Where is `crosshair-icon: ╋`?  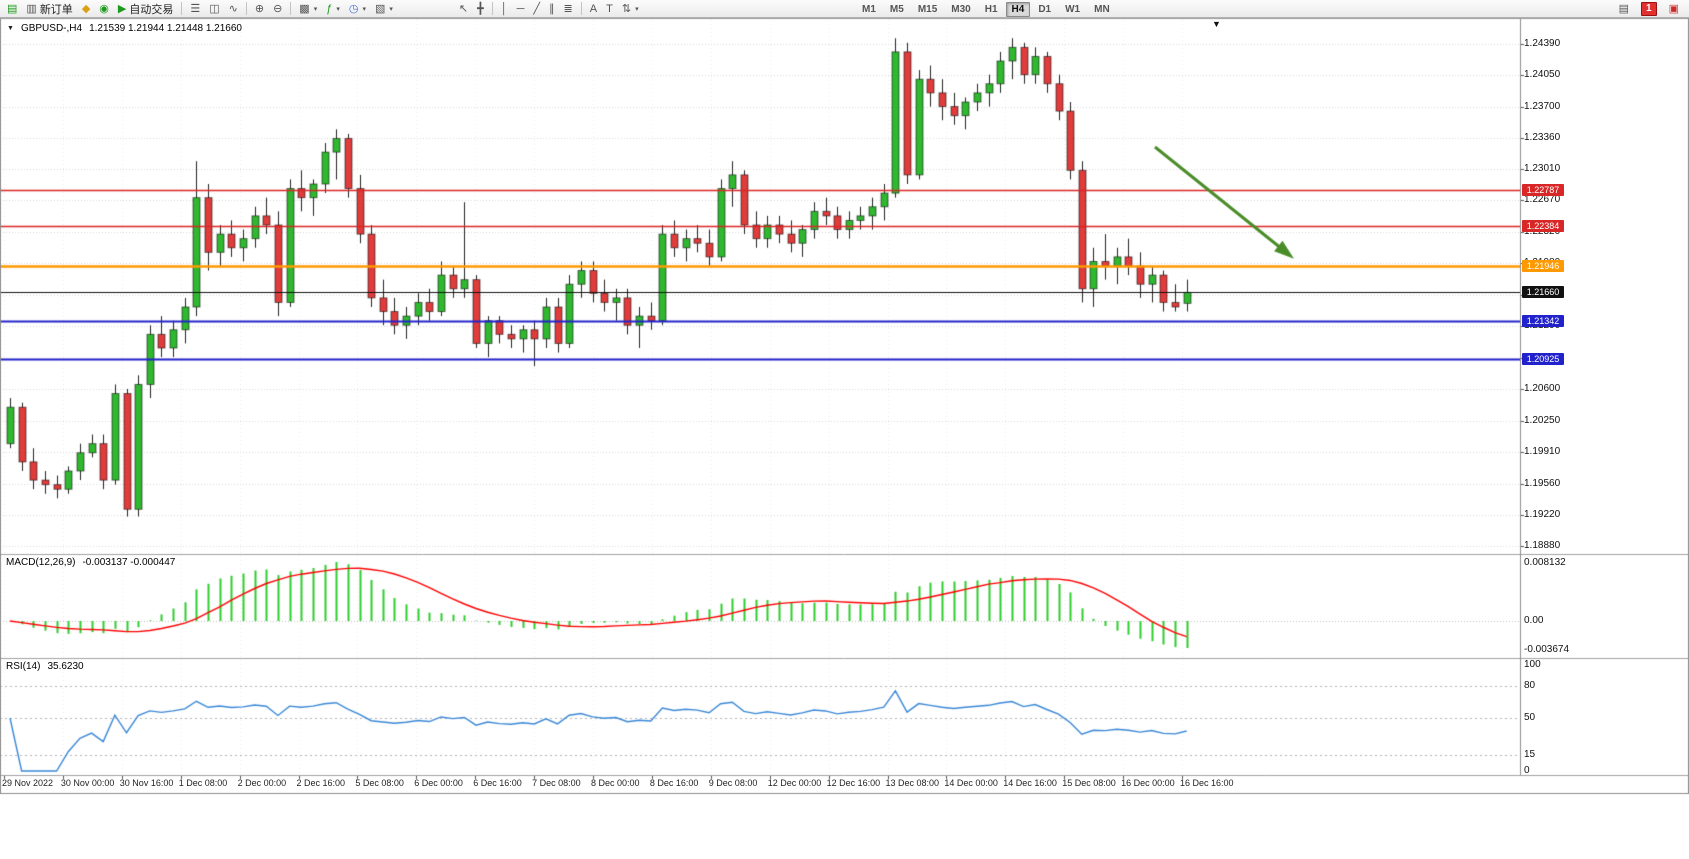
crosshair-icon: ╋ is located at coordinates (480, 8).